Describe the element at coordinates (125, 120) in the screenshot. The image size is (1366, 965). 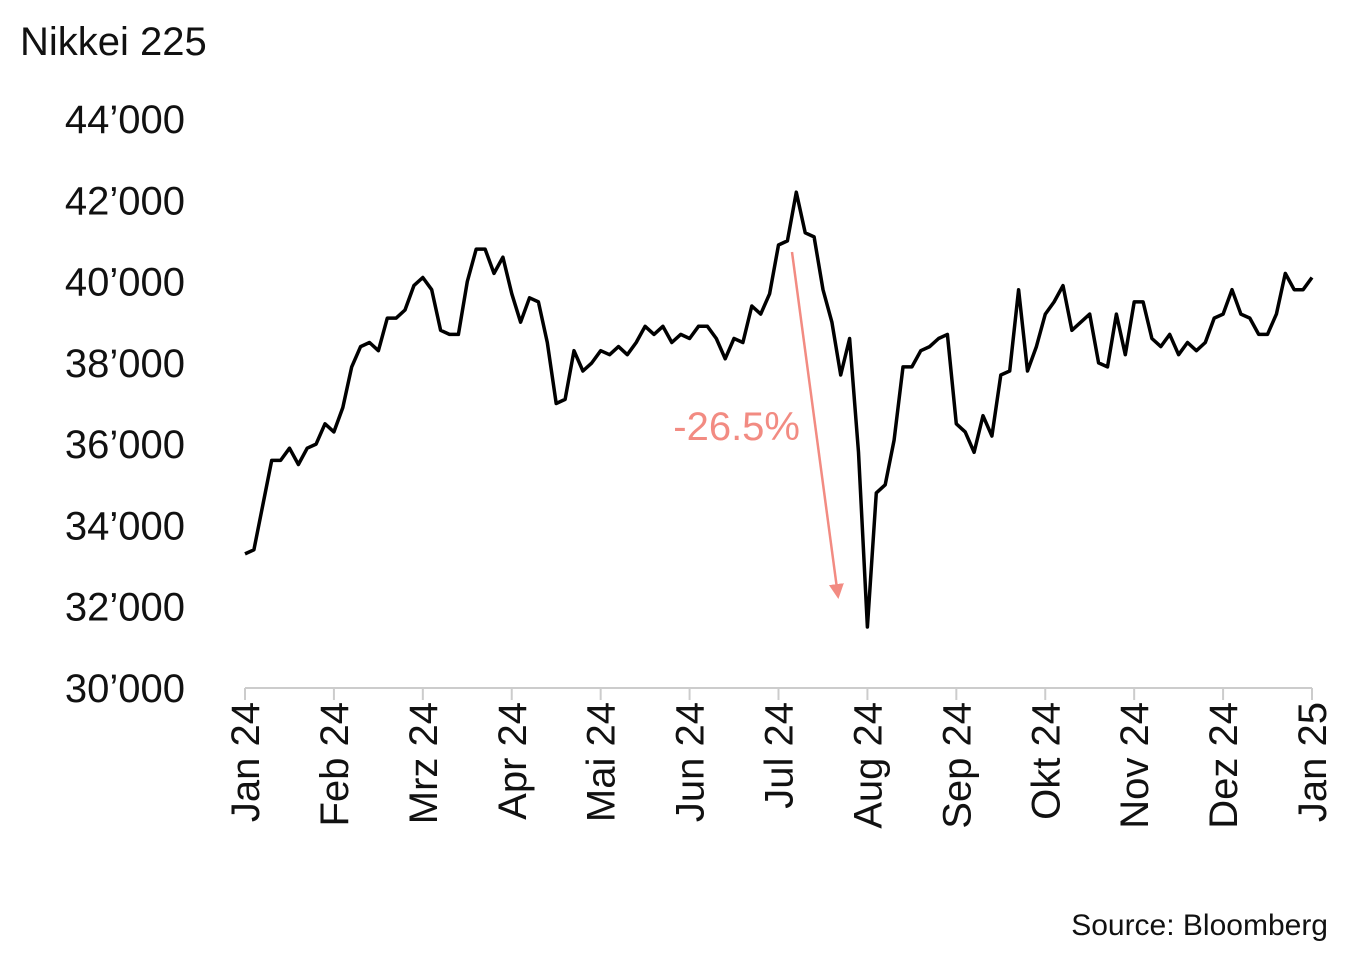
I see `y-tick-label: 44’000` at that location.